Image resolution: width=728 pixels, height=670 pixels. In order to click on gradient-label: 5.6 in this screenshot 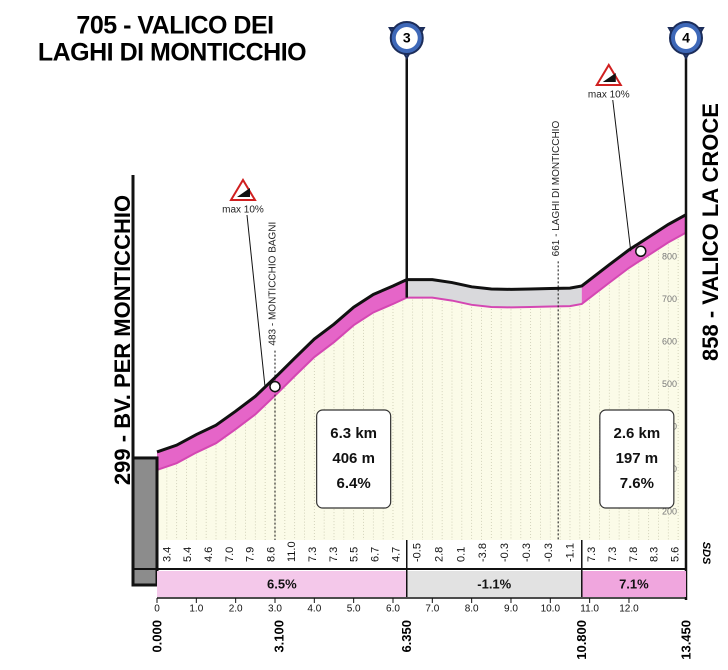, I will do `click(675, 554)`.